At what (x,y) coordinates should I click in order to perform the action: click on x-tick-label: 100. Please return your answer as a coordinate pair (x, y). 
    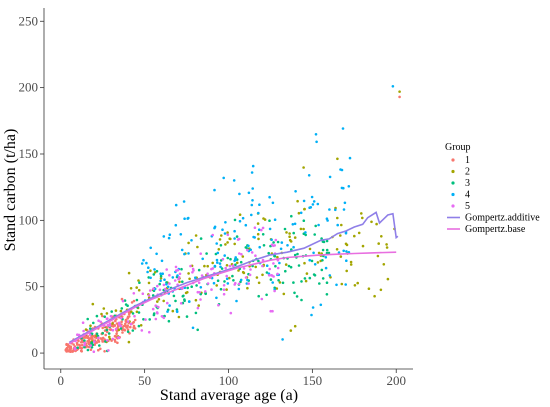
    Looking at the image, I should click on (229, 380).